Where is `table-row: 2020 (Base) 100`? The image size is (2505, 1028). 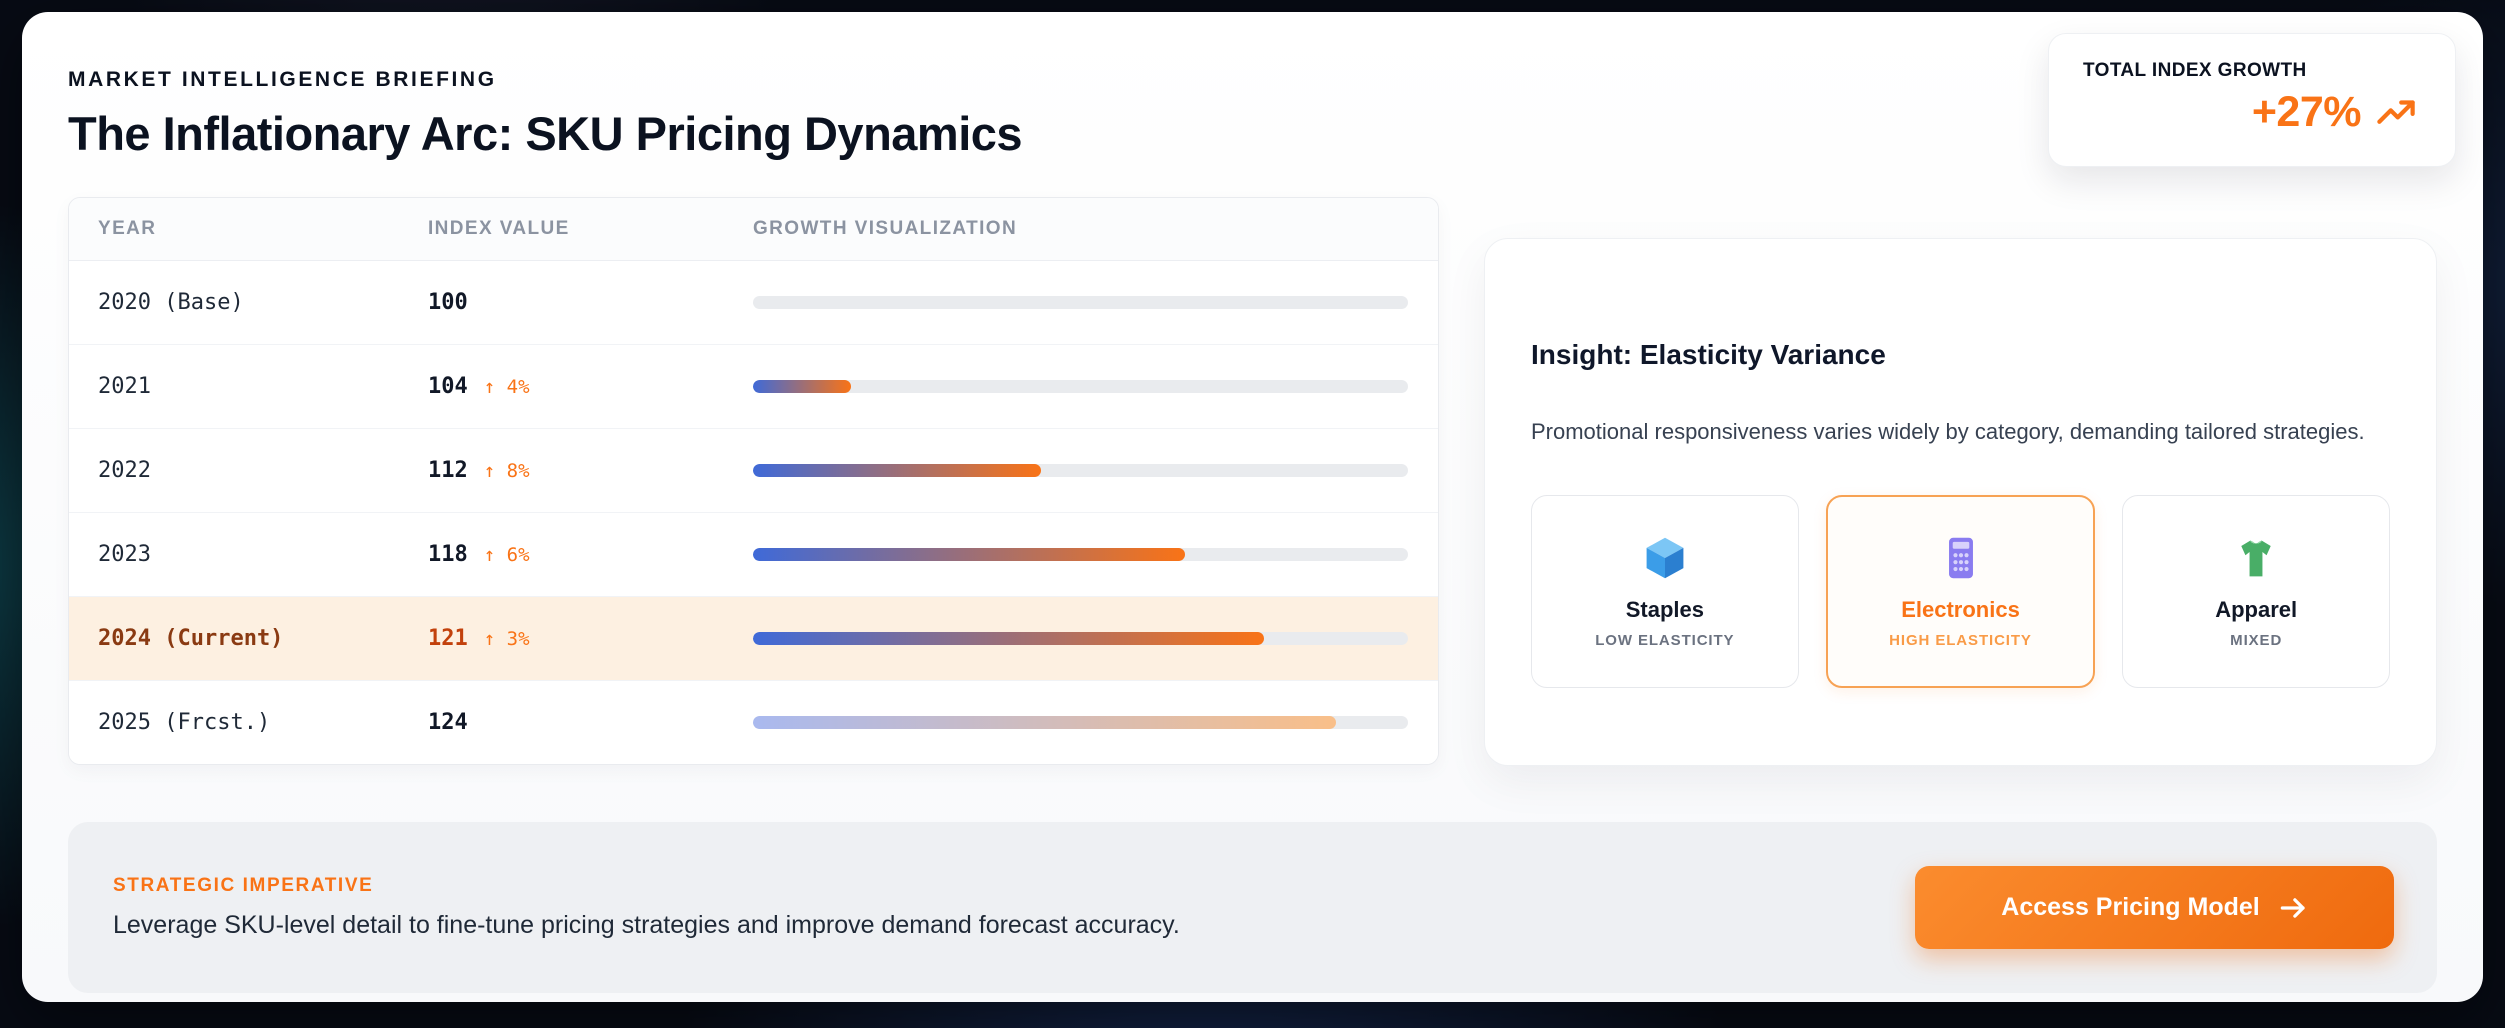
table-row: 2020 (Base) 100 is located at coordinates (753, 303).